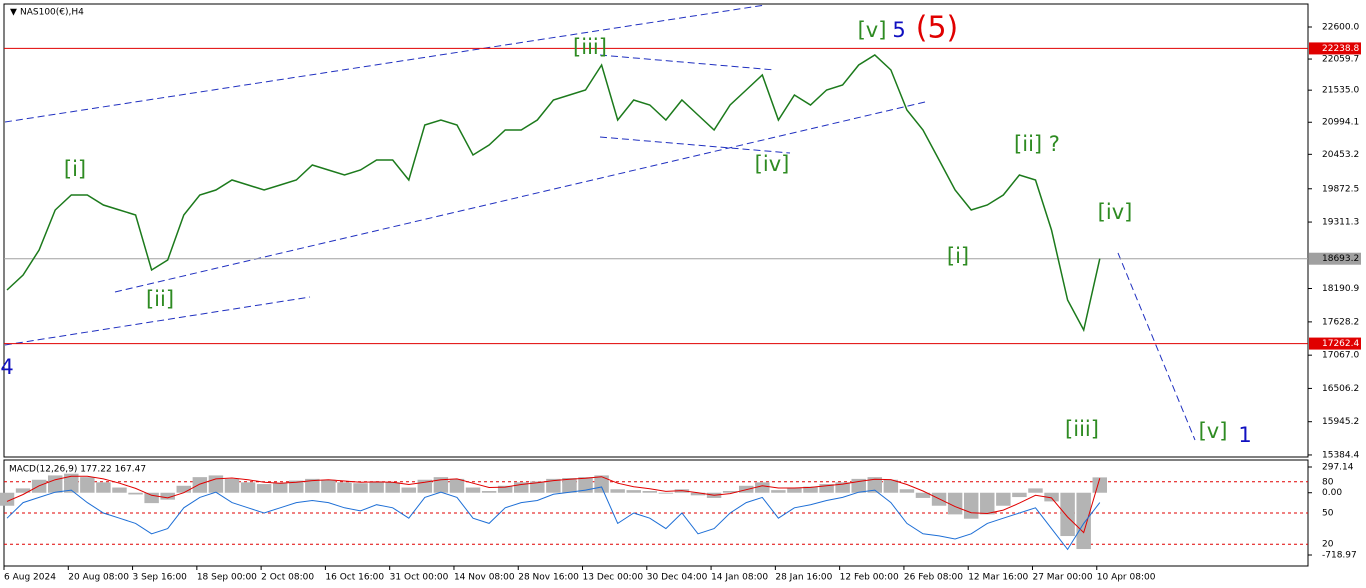 The height and width of the screenshot is (588, 1366). What do you see at coordinates (1340, 223) in the screenshot?
I see `y-tick-label: 19311.3` at bounding box center [1340, 223].